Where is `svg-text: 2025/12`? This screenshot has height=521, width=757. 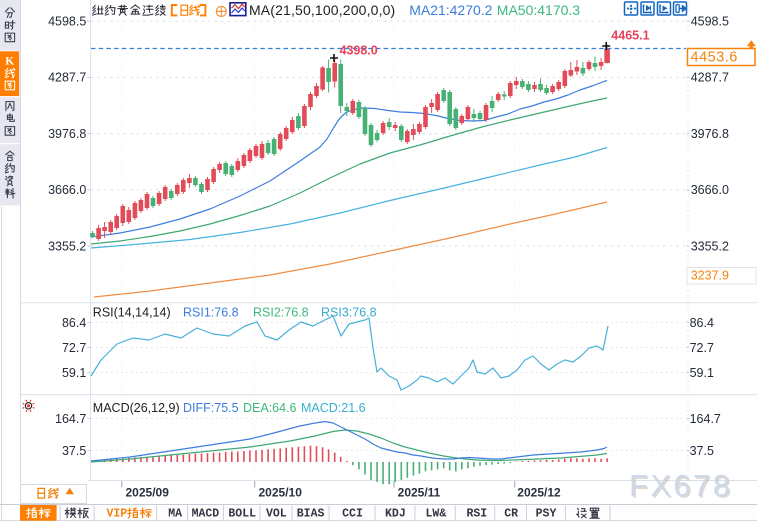 svg-text: 2025/12 is located at coordinates (539, 493).